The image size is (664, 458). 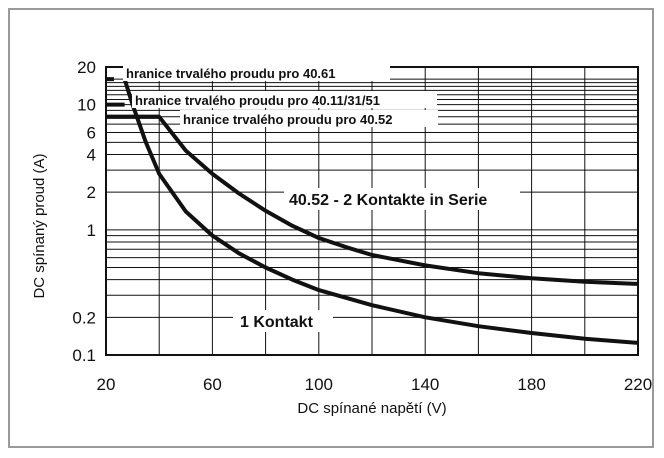 What do you see at coordinates (91, 192) in the screenshot?
I see `y-tick-label: 2` at bounding box center [91, 192].